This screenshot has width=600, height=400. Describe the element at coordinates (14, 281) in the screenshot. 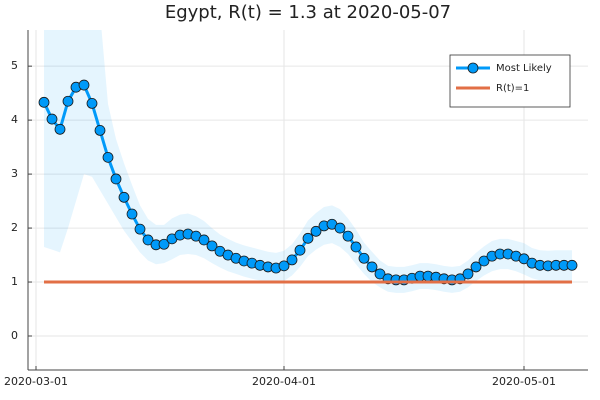

I see `y-tick-label: 1` at that location.